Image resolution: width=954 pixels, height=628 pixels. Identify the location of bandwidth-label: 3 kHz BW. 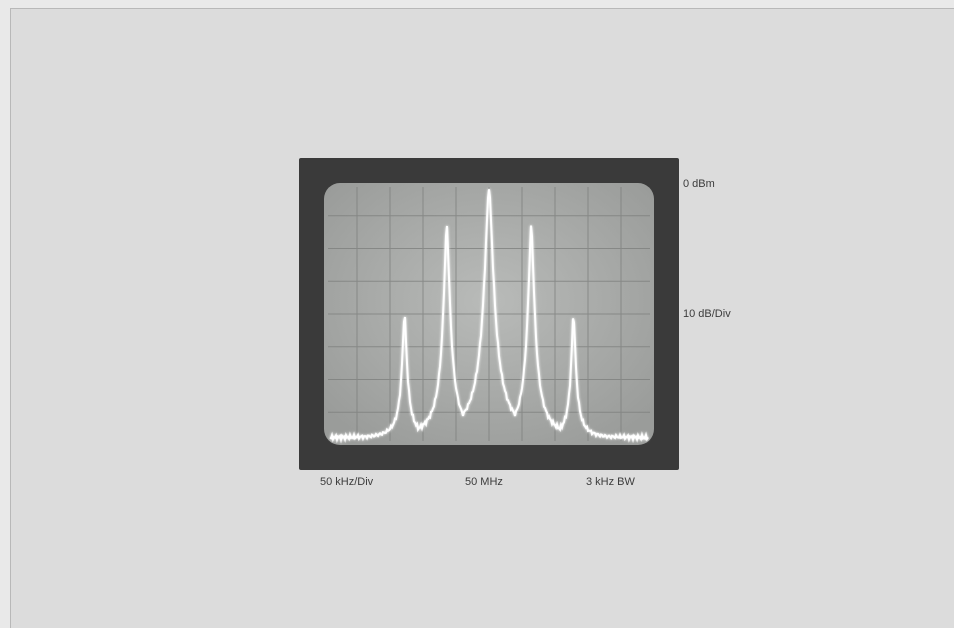
(610, 482).